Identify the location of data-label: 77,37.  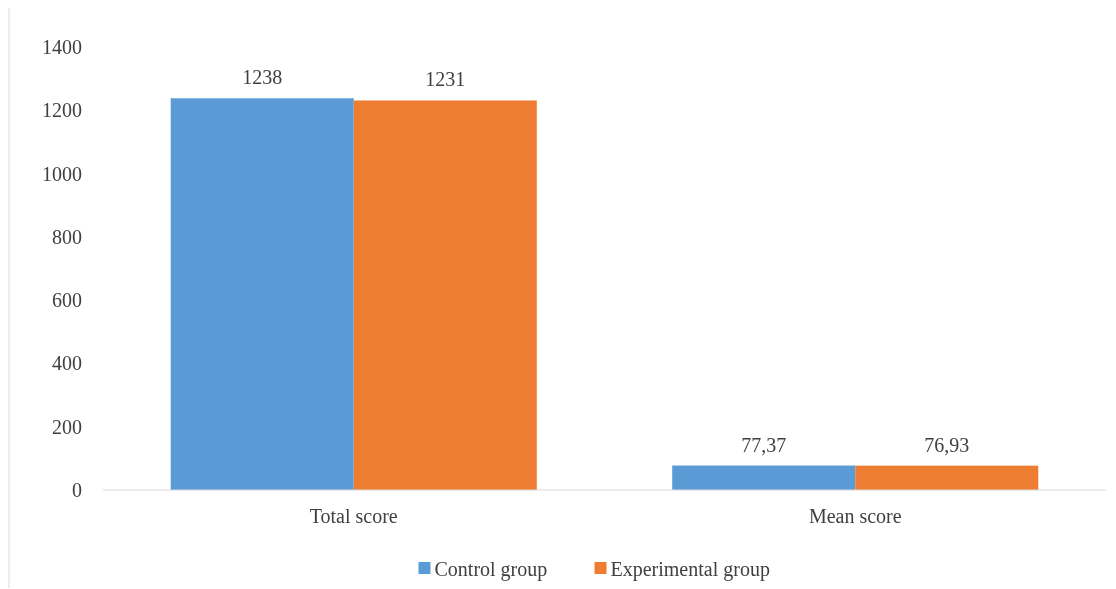
(764, 444).